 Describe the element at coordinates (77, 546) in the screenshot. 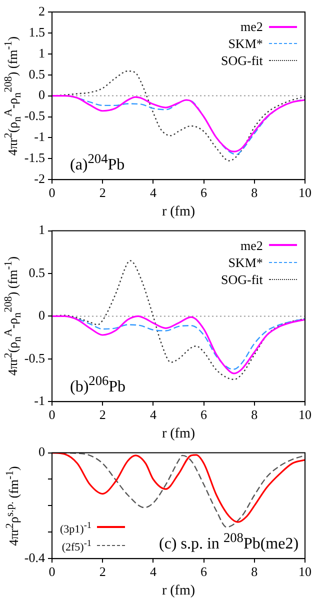

I see `legend-label: (2f5)$^{-1}$` at that location.